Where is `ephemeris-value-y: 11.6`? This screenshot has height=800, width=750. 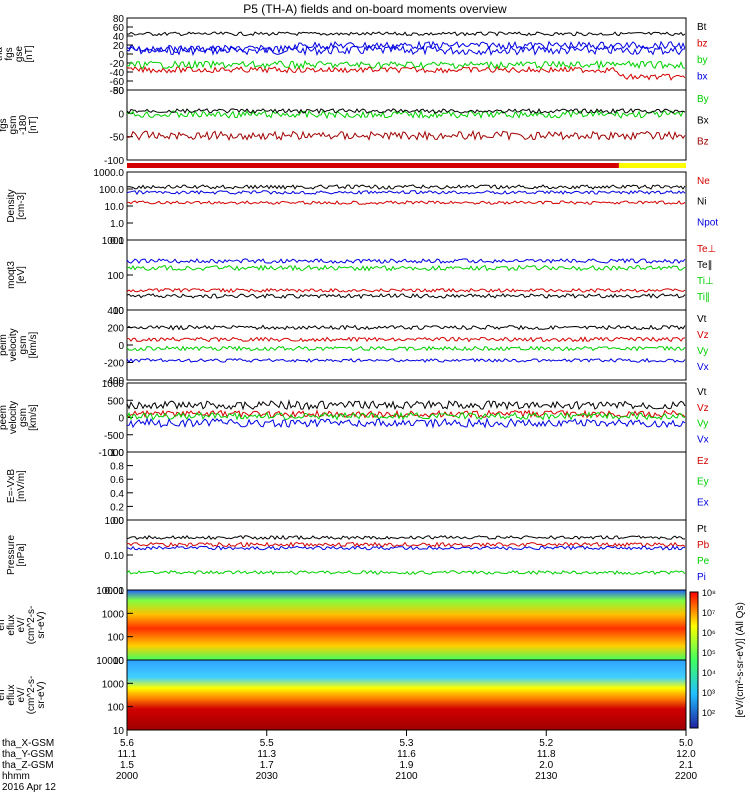
ephemeris-value-y: 11.6 is located at coordinates (406, 754).